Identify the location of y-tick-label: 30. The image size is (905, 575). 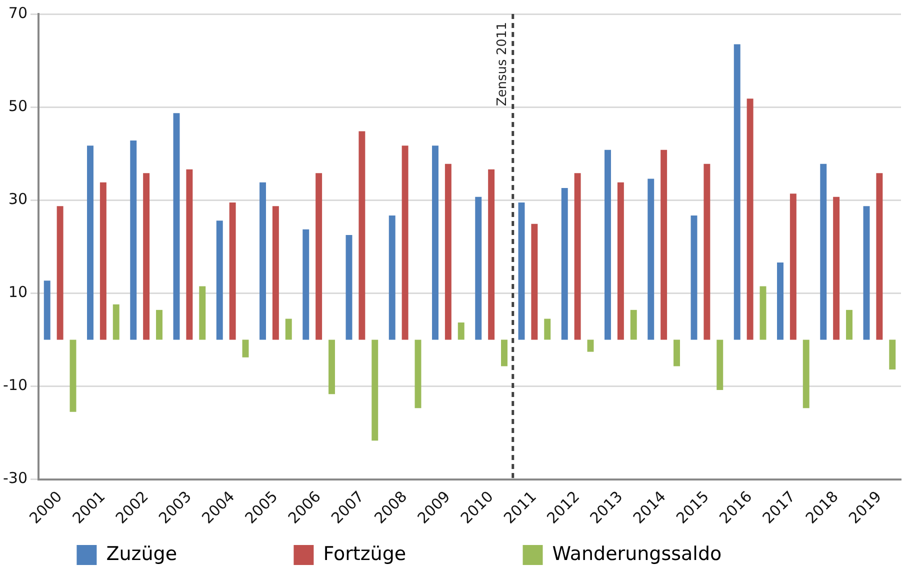
(18, 199).